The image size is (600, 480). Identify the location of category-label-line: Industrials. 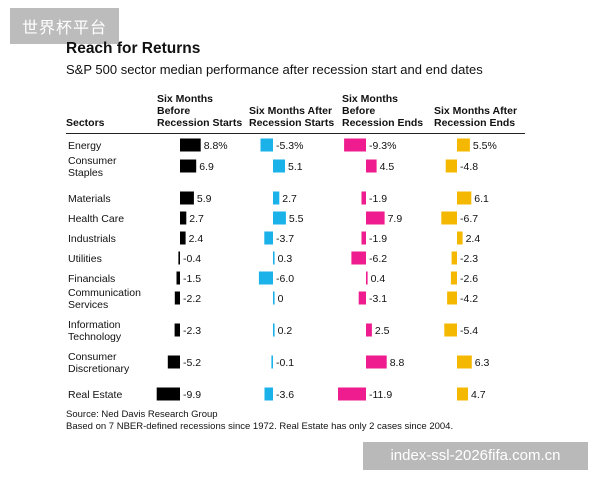
(92, 239).